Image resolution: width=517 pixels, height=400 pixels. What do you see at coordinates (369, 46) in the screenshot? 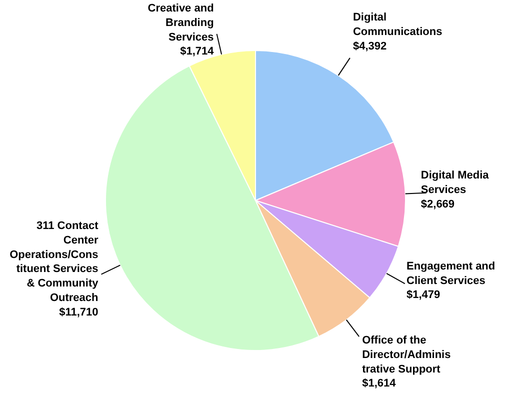
I see `data-label: $4,392` at bounding box center [369, 46].